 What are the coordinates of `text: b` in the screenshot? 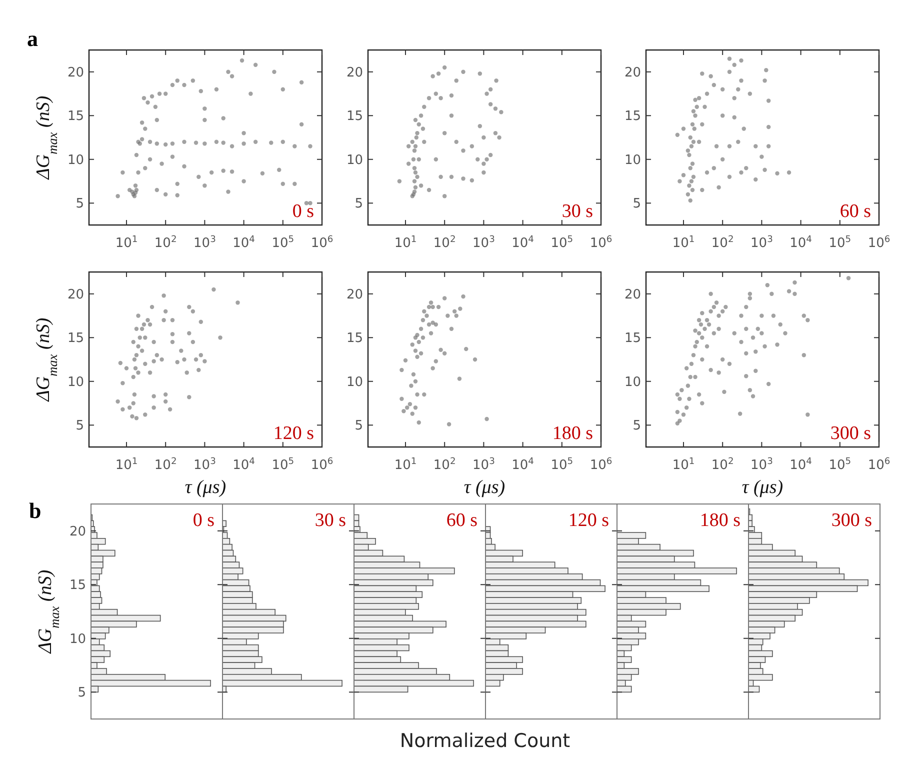 It's located at (35, 510).